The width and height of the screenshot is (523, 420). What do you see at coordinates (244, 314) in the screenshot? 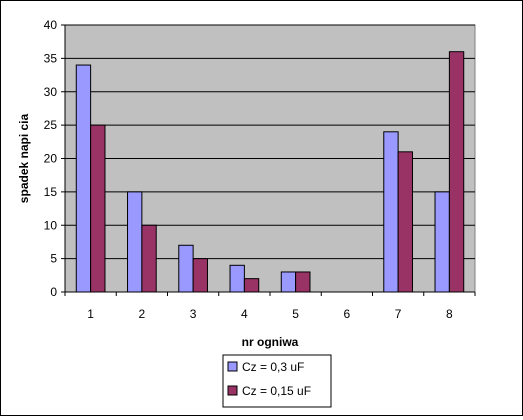
I see `x-tick-label: 4` at bounding box center [244, 314].